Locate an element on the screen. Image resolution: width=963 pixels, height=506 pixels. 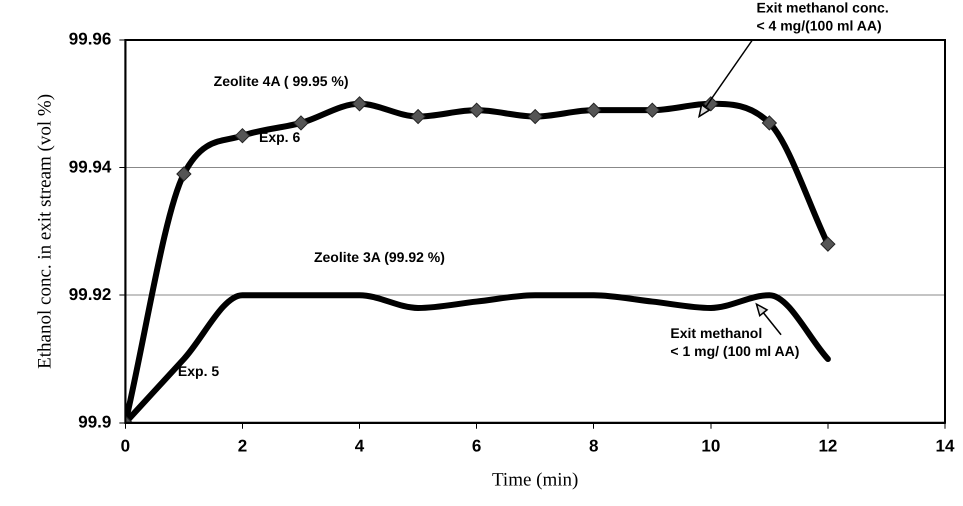
text: Exit methanol conc. < 4 mg/(100 ml AA) is located at coordinates (822, 17).